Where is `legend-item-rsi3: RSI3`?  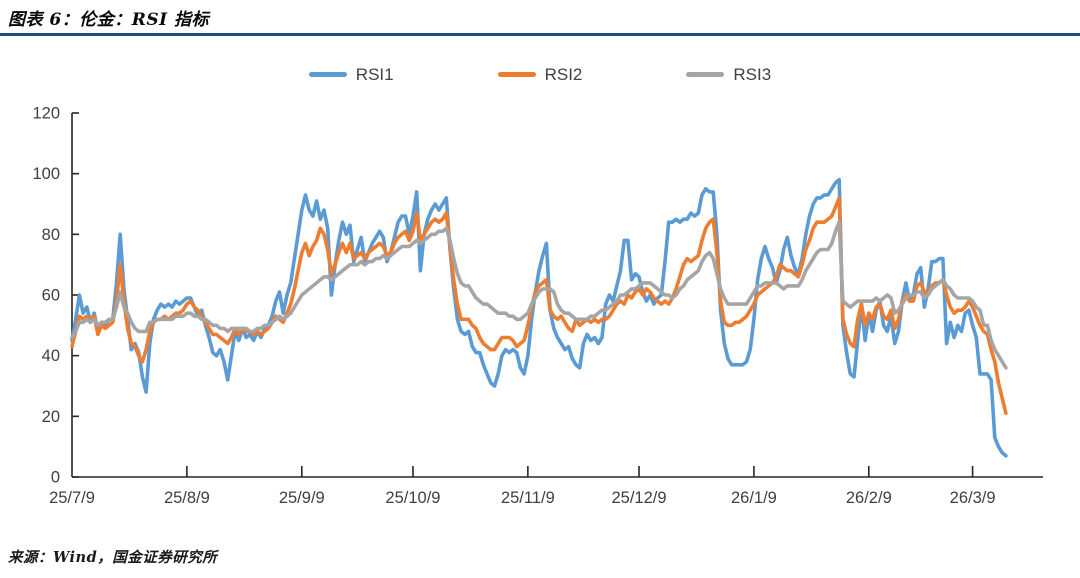 legend-item-rsi3: RSI3 is located at coordinates (728, 74).